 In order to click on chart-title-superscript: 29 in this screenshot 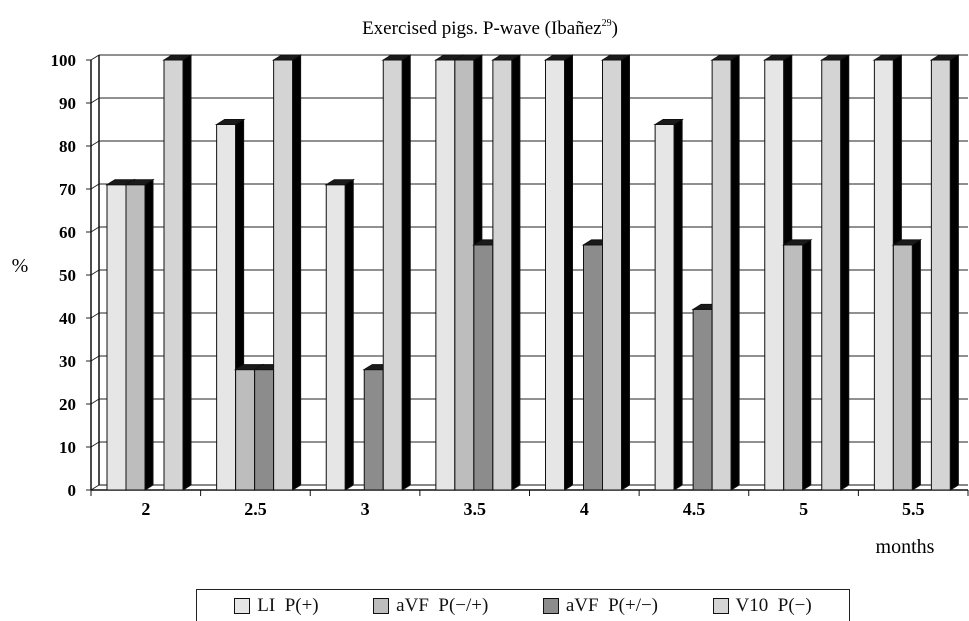, I will do `click(607, 23)`.